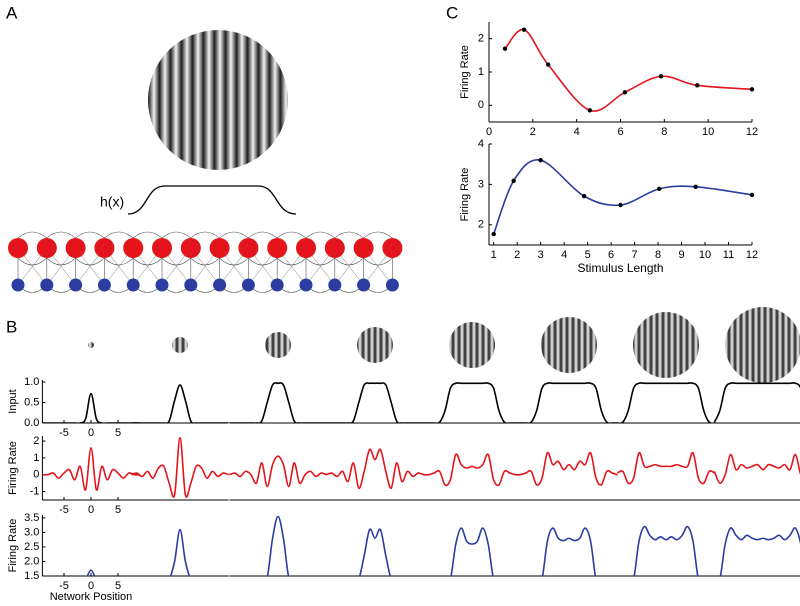  I want to click on y-tick-label: 1, so click(481, 72).